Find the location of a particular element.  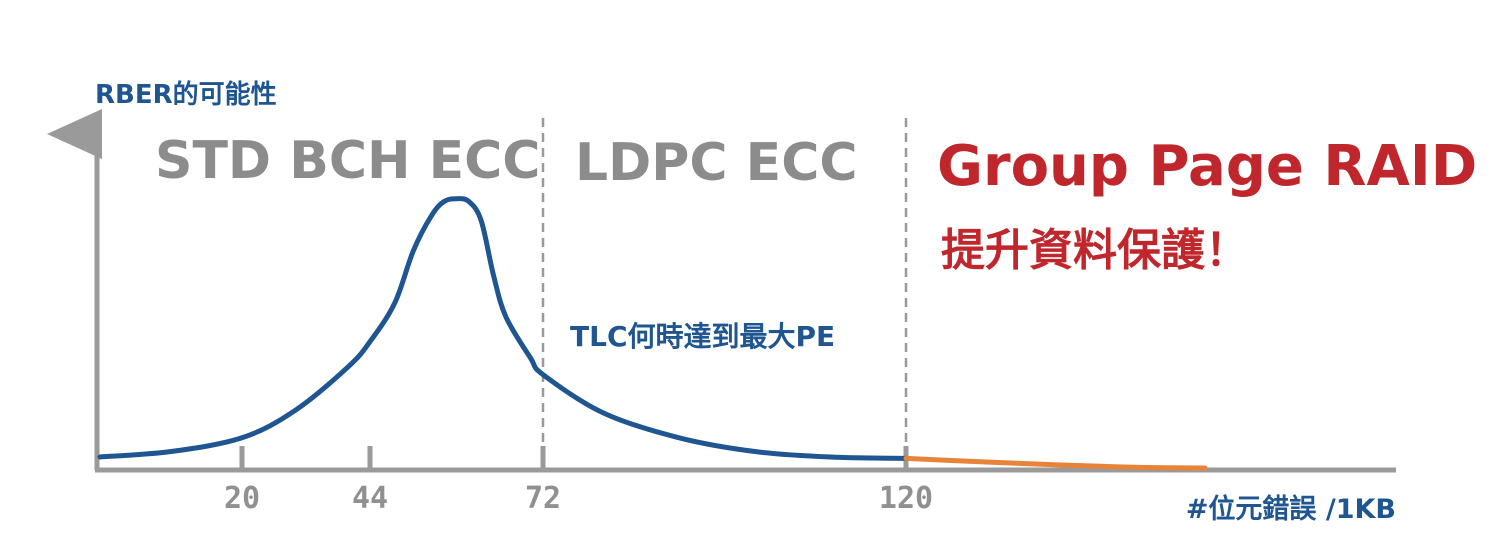

region-sublabel-raid: 提升資料保護！ is located at coordinates (1095, 250).